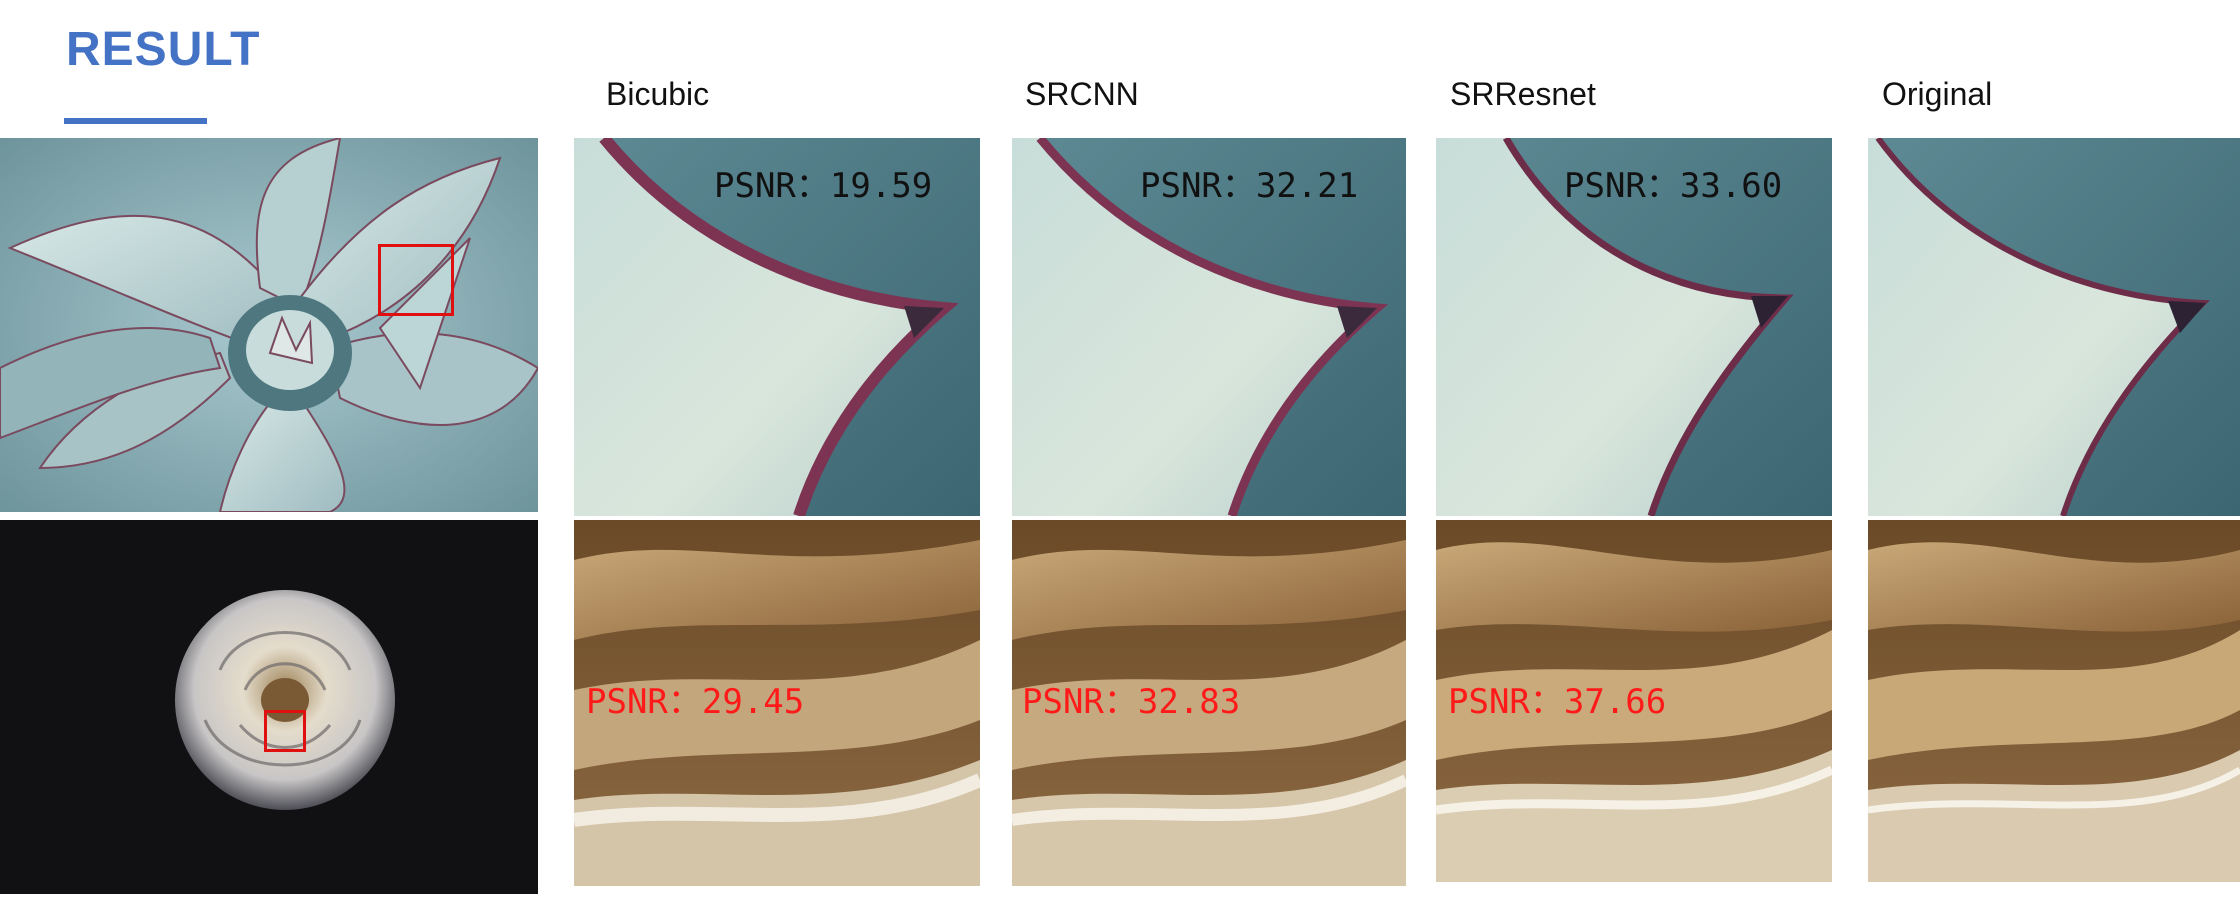 The width and height of the screenshot is (2240, 898). I want to click on rose-srcnn-crop, so click(1209, 703).